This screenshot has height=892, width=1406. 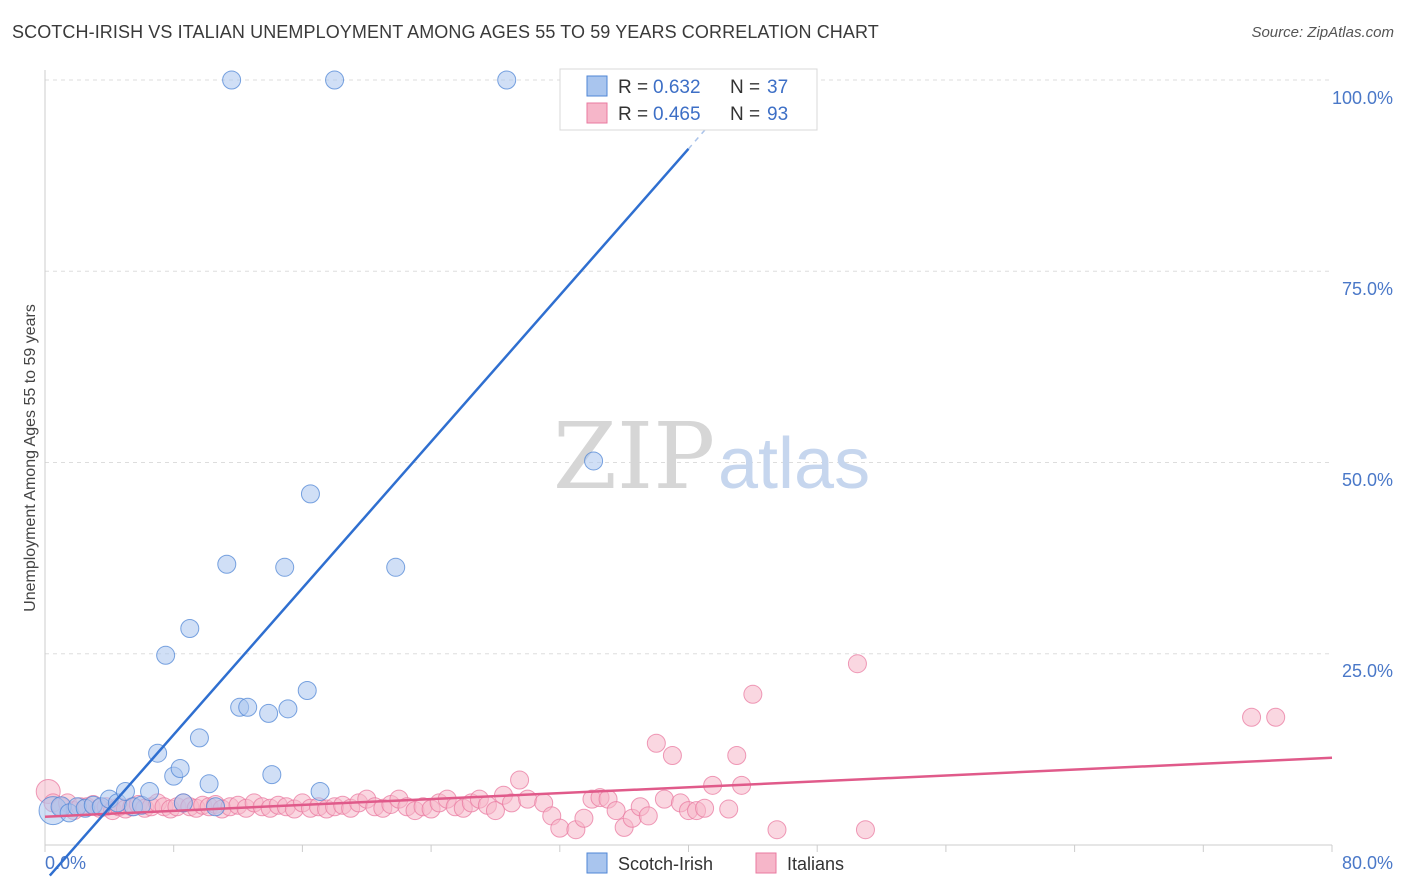 I want to click on legend-swatch-italians, so click(x=597, y=113).